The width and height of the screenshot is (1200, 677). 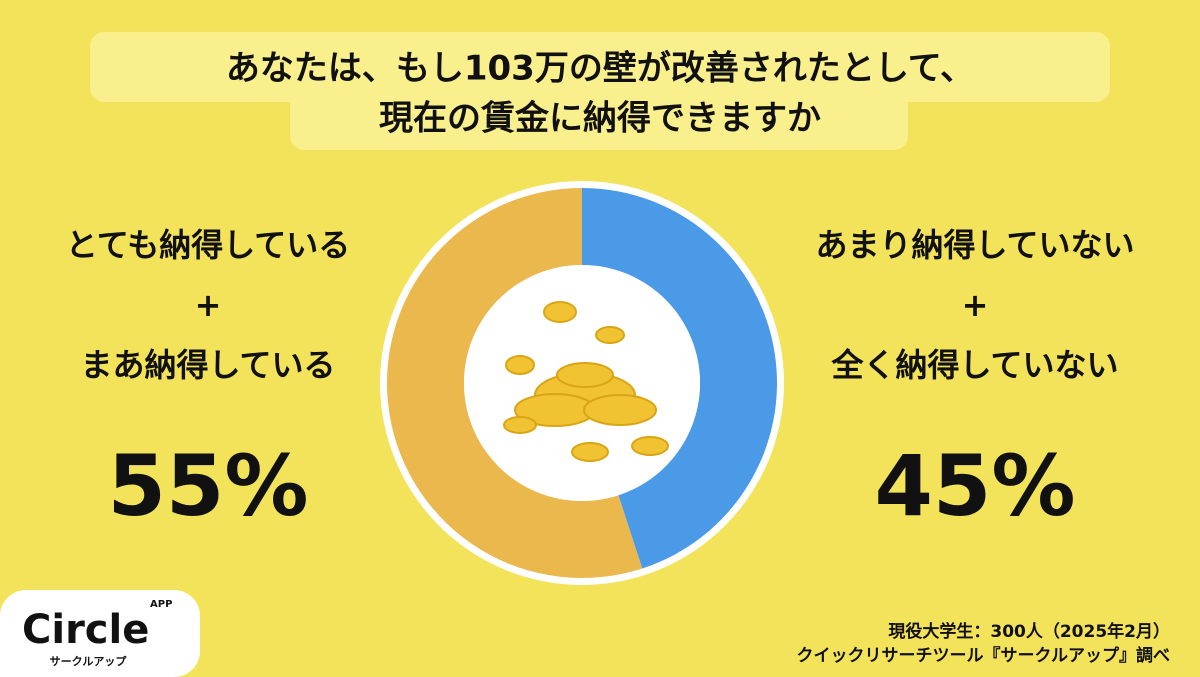 I want to click on value-label: 45%, so click(x=974, y=486).